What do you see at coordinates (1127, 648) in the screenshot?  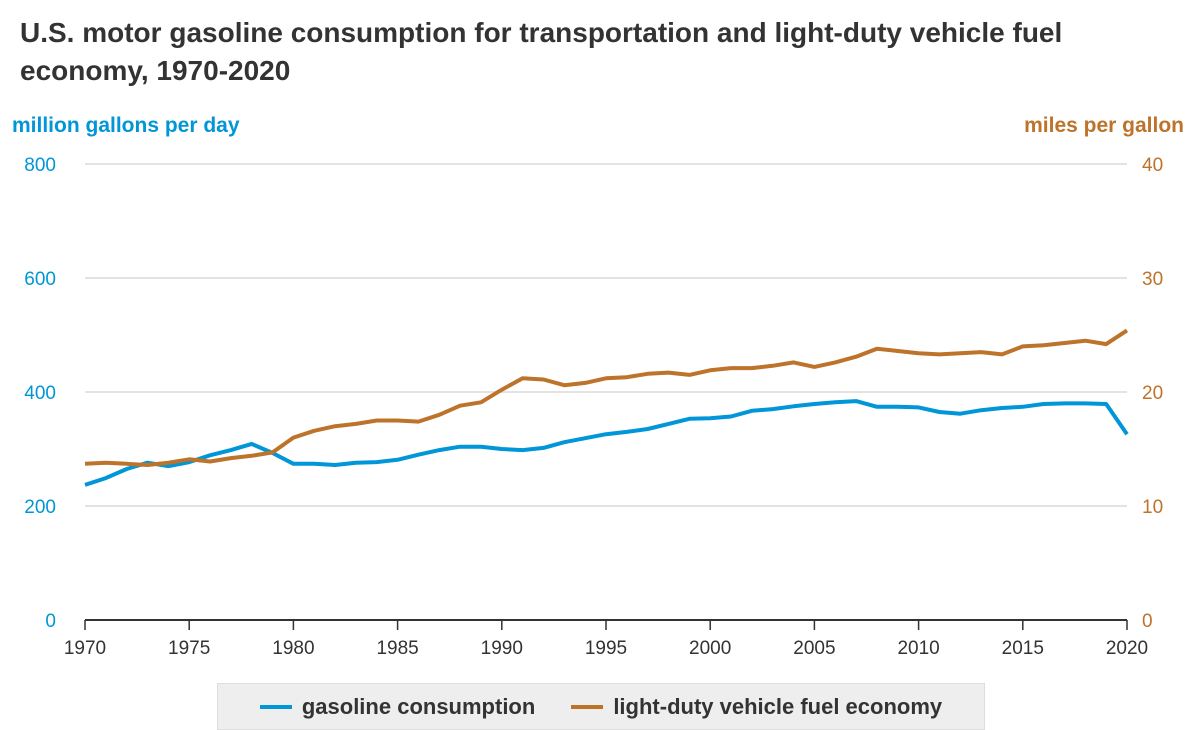 I see `x-tick-label: 2020` at bounding box center [1127, 648].